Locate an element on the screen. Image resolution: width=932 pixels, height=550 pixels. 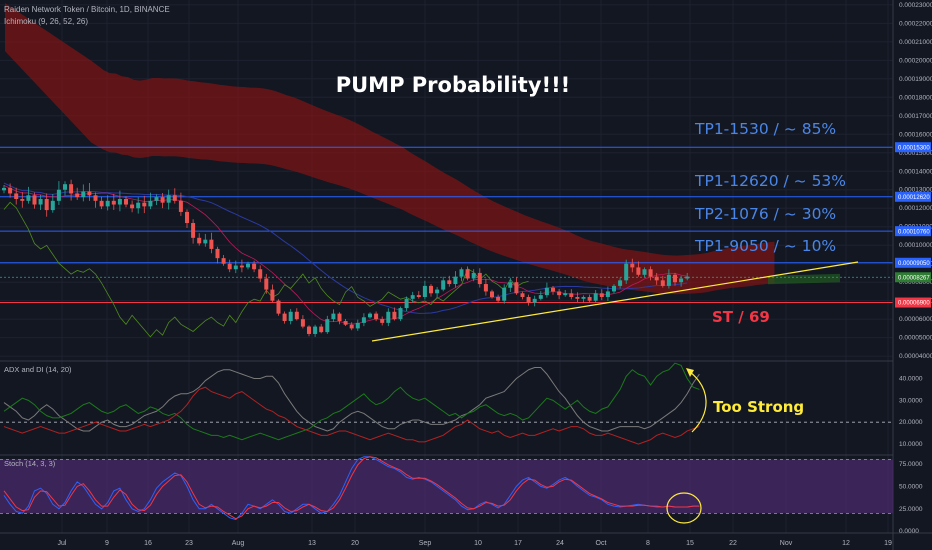
time-tick-label: 17 is located at coordinates (518, 543).